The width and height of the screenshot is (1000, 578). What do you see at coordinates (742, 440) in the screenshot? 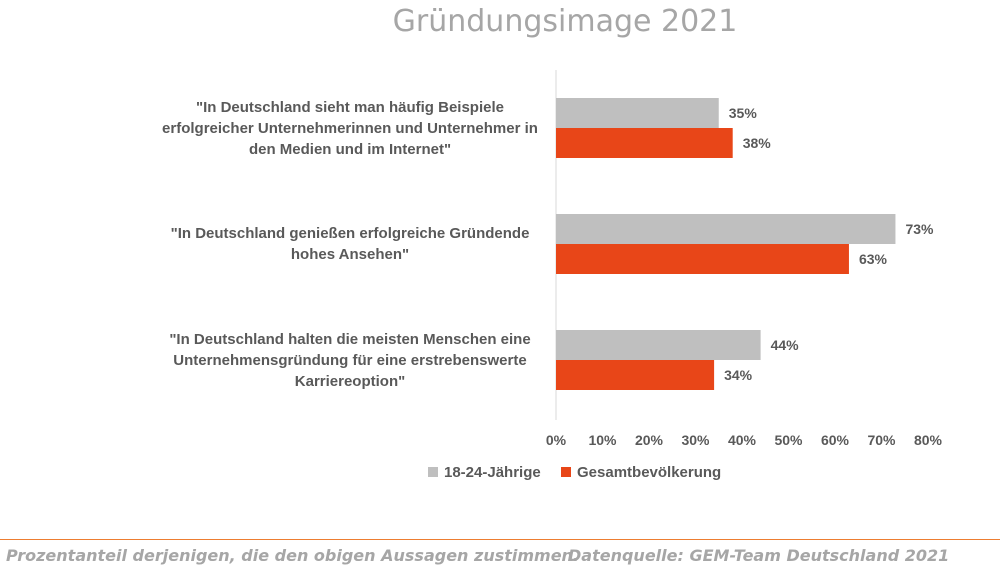
I see `x-tick-label-4: 40%` at bounding box center [742, 440].